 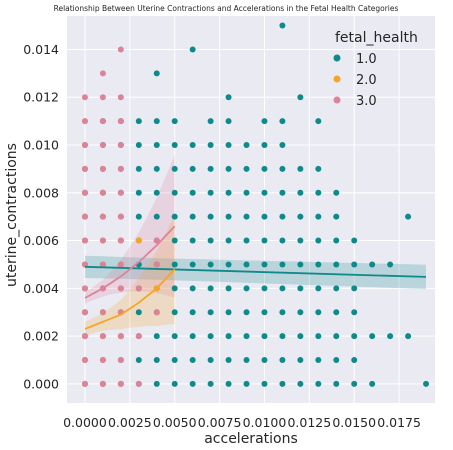 I want to click on x-axis-label: accelerations, so click(x=251, y=438).